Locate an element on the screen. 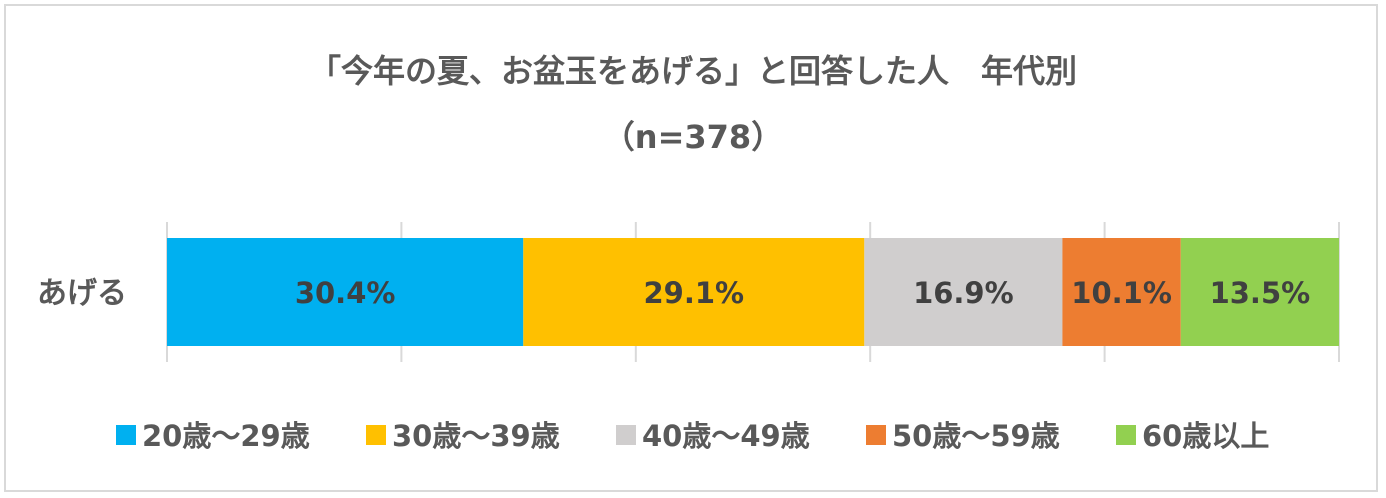 This screenshot has height=498, width=1386. legend-label: 40歳～49歳 is located at coordinates (726, 436).